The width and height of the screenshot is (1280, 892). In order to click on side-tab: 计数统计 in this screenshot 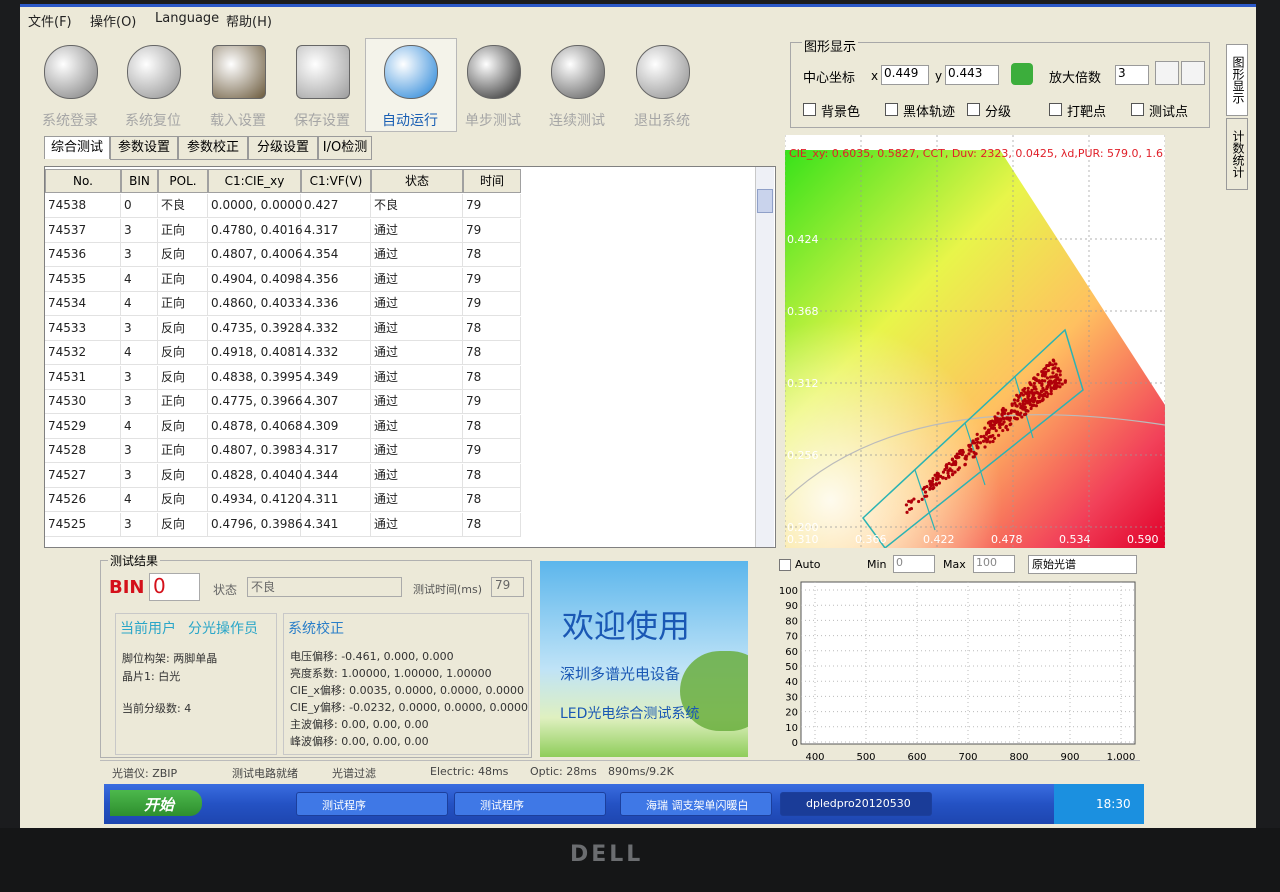, I will do `click(1237, 154)`.